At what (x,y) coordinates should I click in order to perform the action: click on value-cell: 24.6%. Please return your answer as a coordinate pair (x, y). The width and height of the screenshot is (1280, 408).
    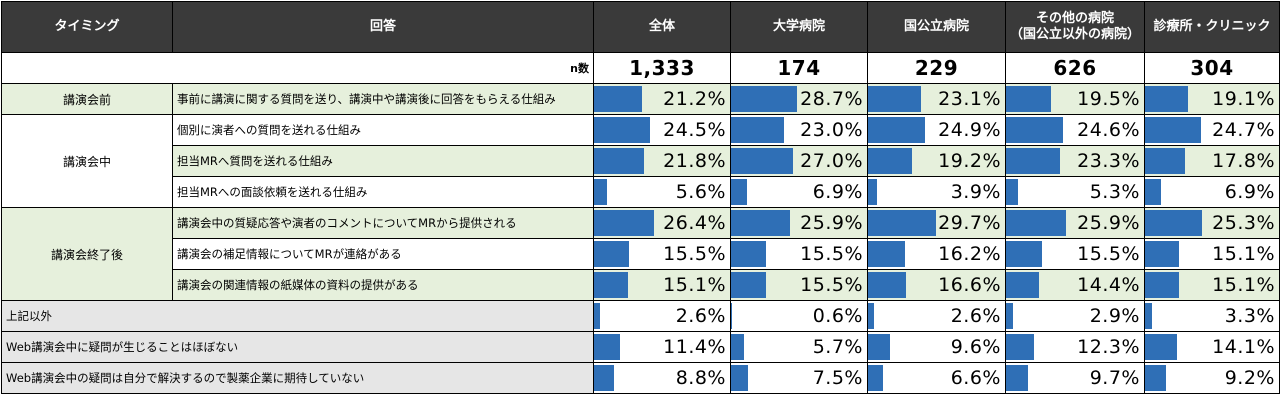
    Looking at the image, I should click on (1075, 130).